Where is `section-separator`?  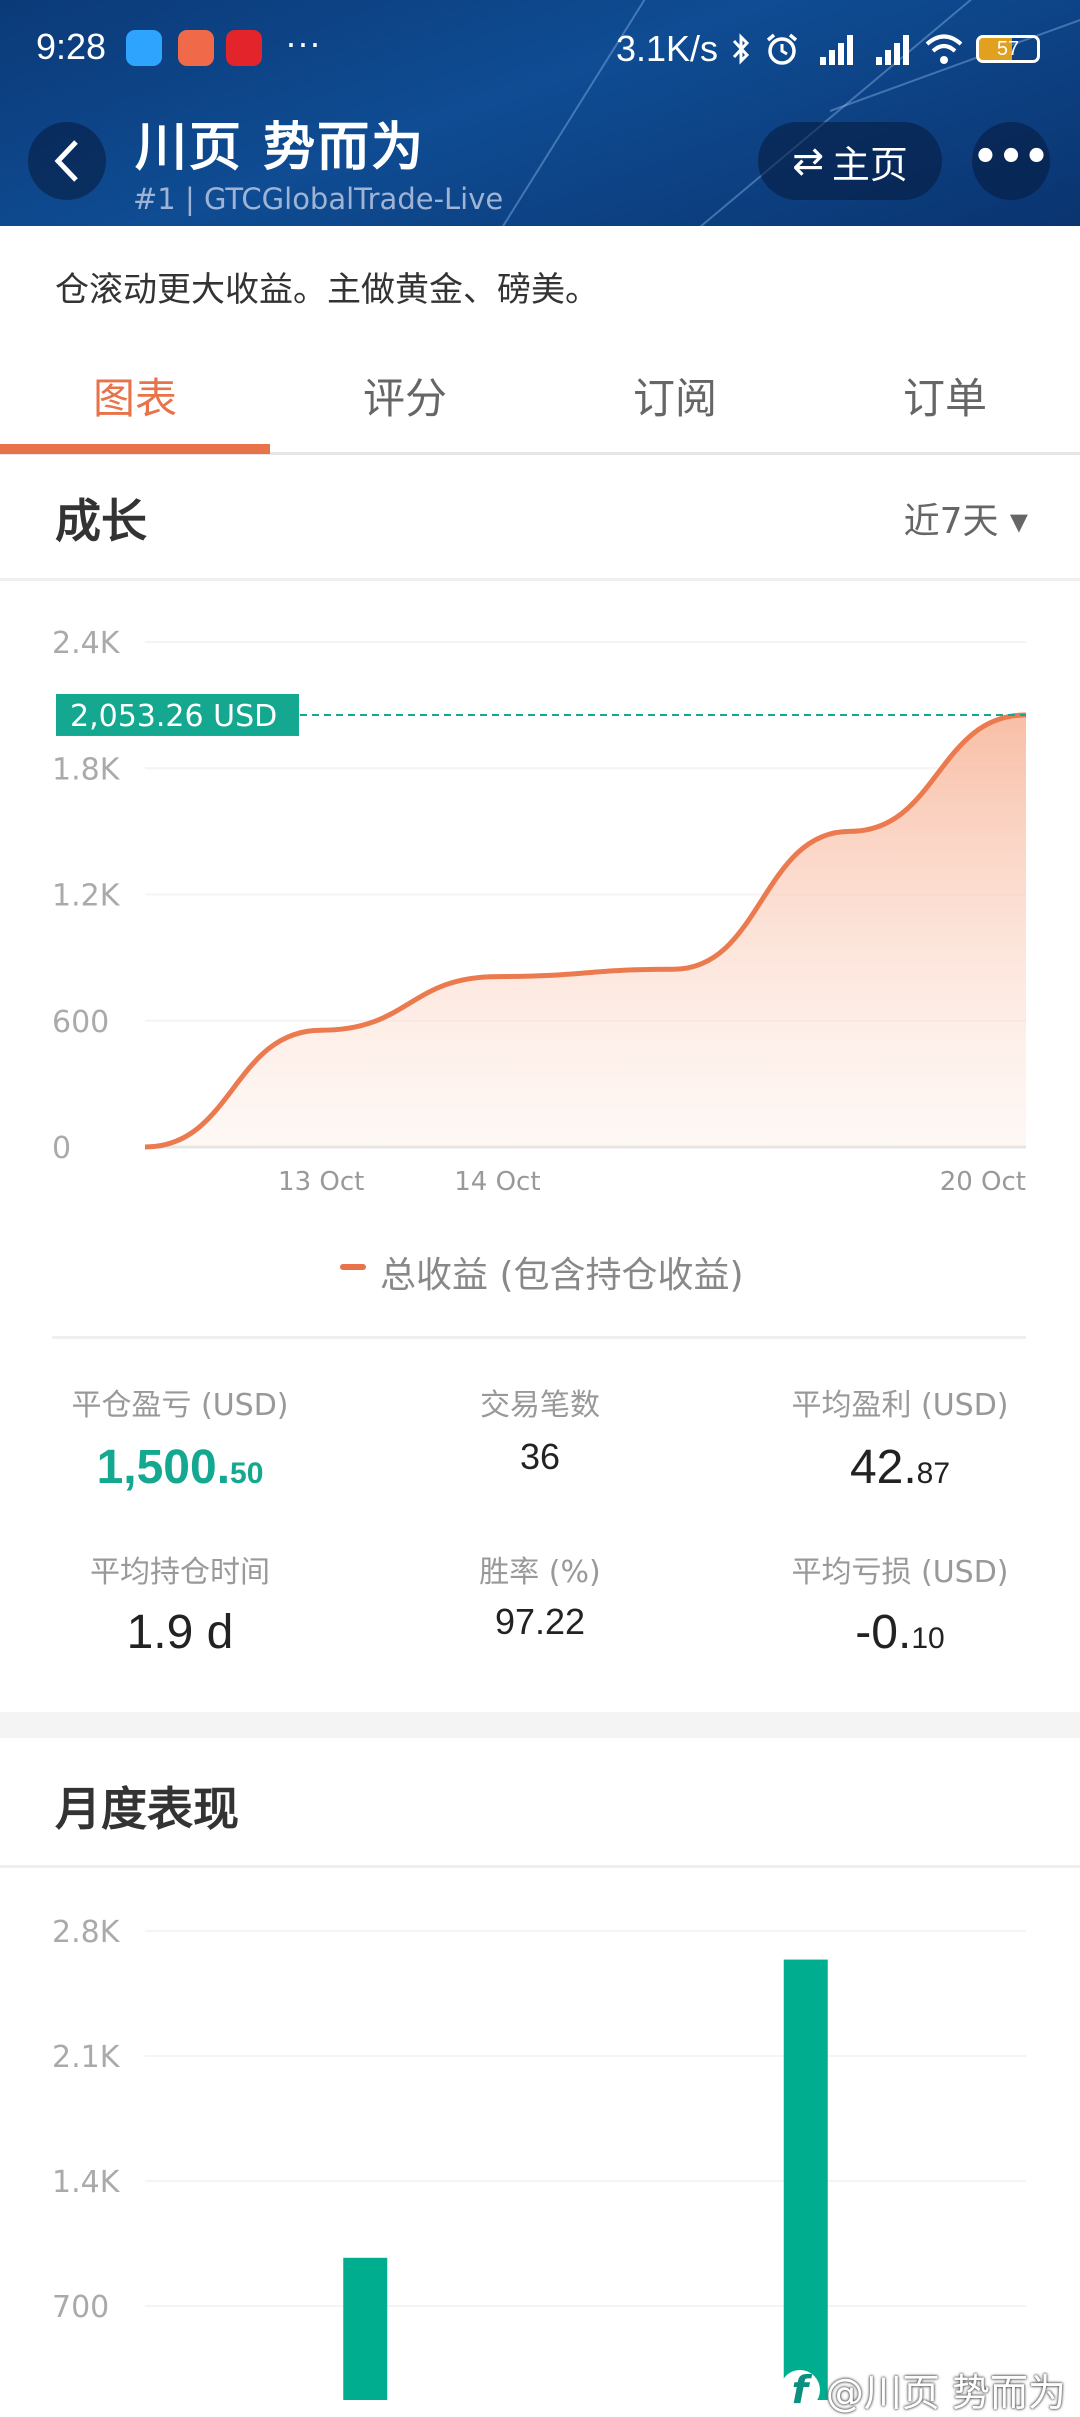 section-separator is located at coordinates (540, 1725).